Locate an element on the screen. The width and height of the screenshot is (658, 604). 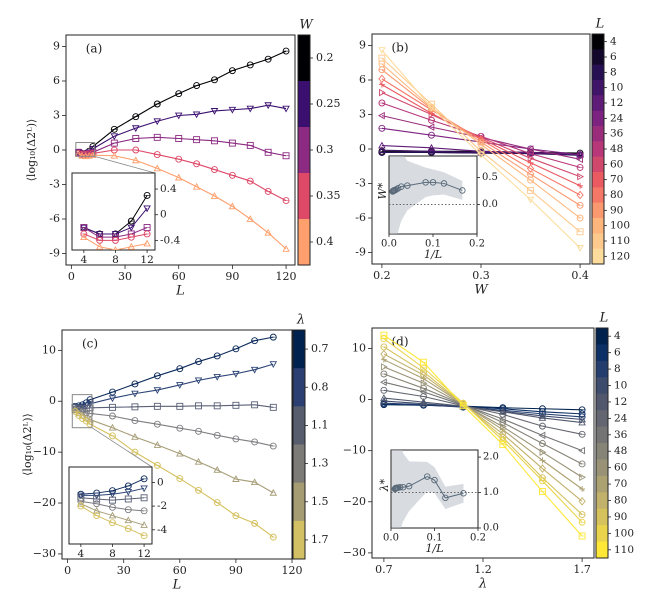
marker-triangle-right is located at coordinates (581, 176).